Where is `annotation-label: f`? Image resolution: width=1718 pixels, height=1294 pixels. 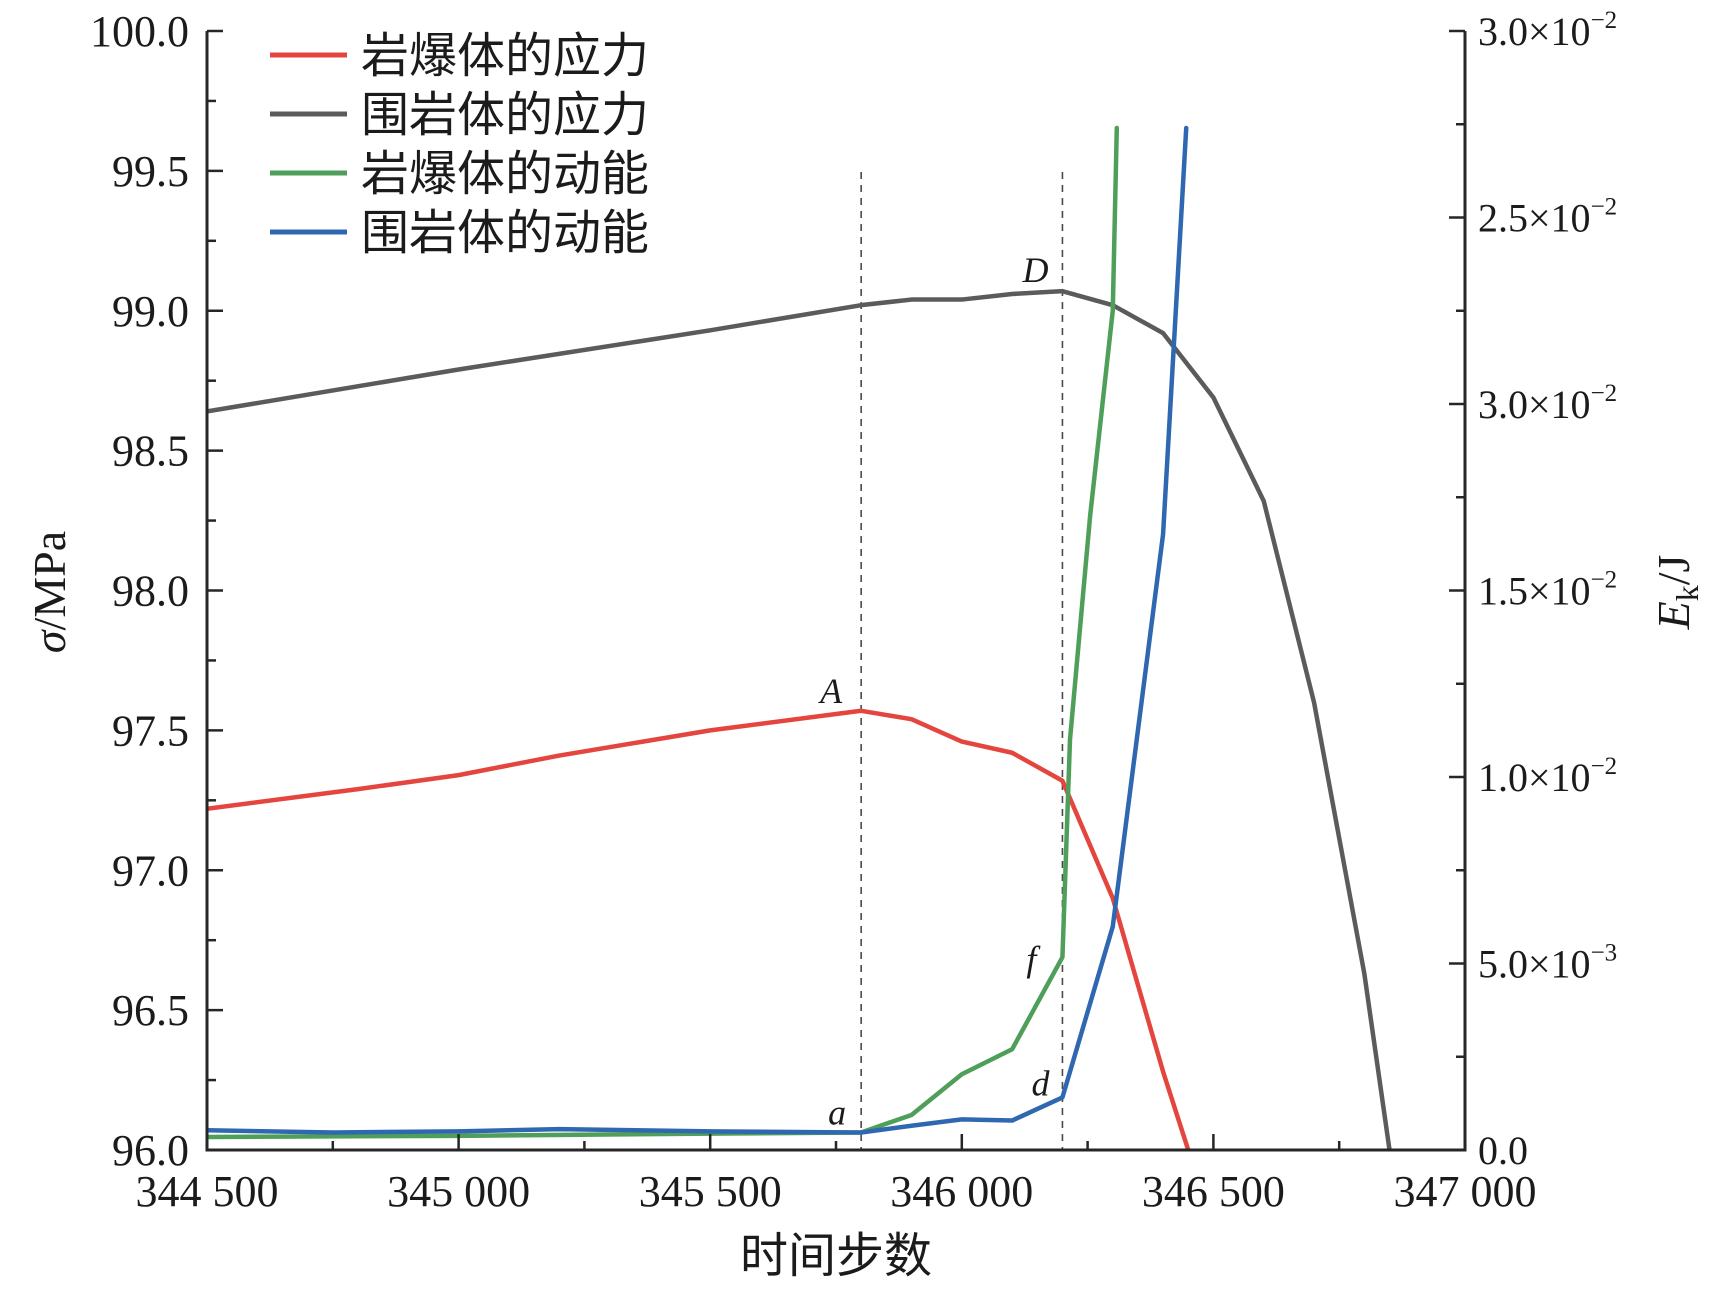 annotation-label: f is located at coordinates (1033, 959).